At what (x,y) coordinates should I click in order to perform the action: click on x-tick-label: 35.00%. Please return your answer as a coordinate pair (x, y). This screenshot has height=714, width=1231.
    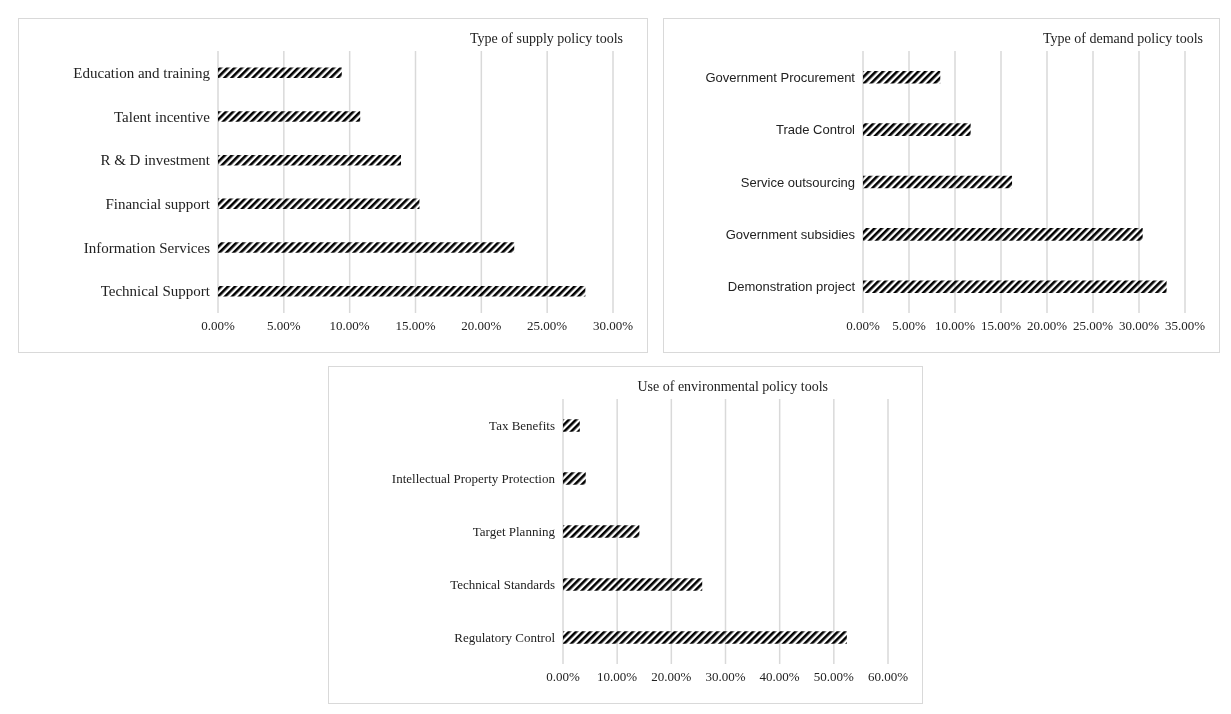
    Looking at the image, I should click on (1185, 326).